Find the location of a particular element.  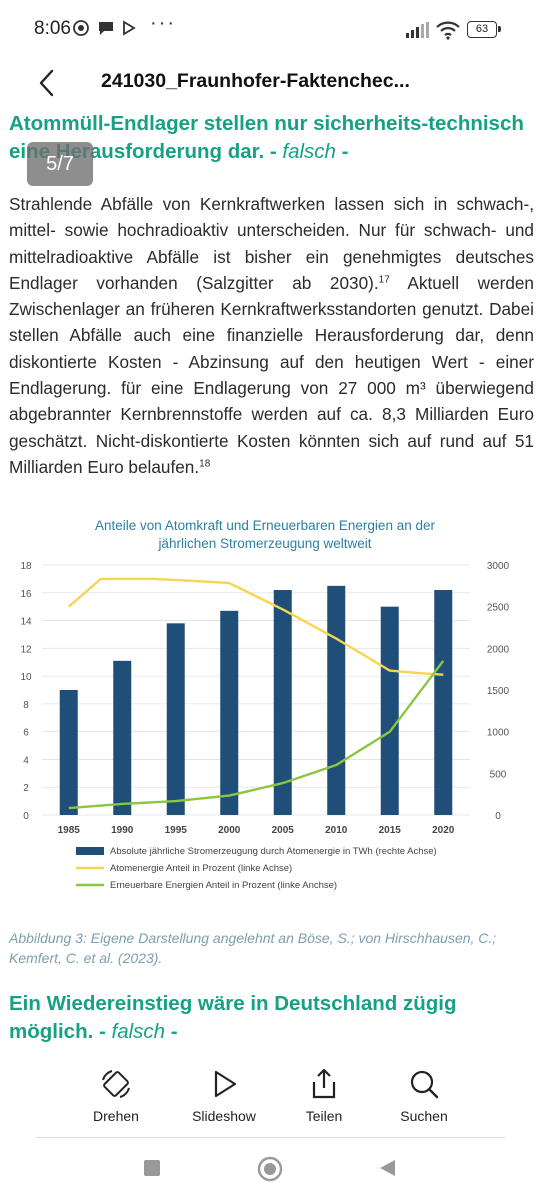

wifi-icon is located at coordinates (448, 30).